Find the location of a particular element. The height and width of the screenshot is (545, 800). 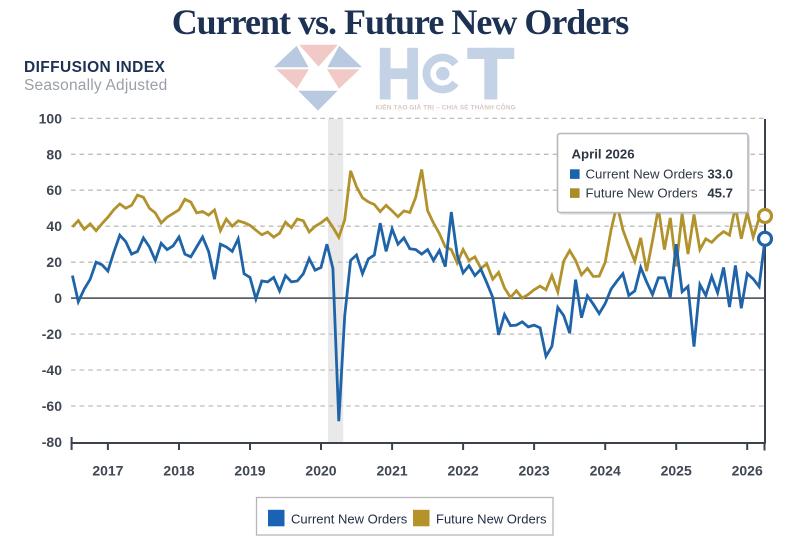

svg-text: 2024 is located at coordinates (605, 471).